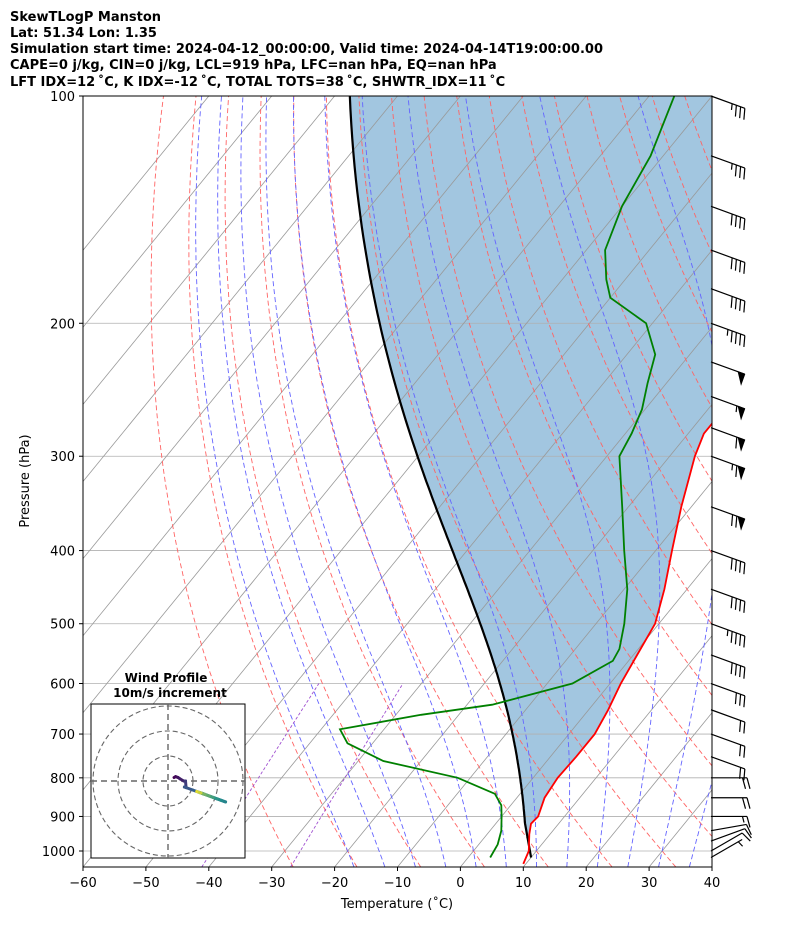 The height and width of the screenshot is (937, 794). I want to click on x-tick-label: −10, so click(397, 883).